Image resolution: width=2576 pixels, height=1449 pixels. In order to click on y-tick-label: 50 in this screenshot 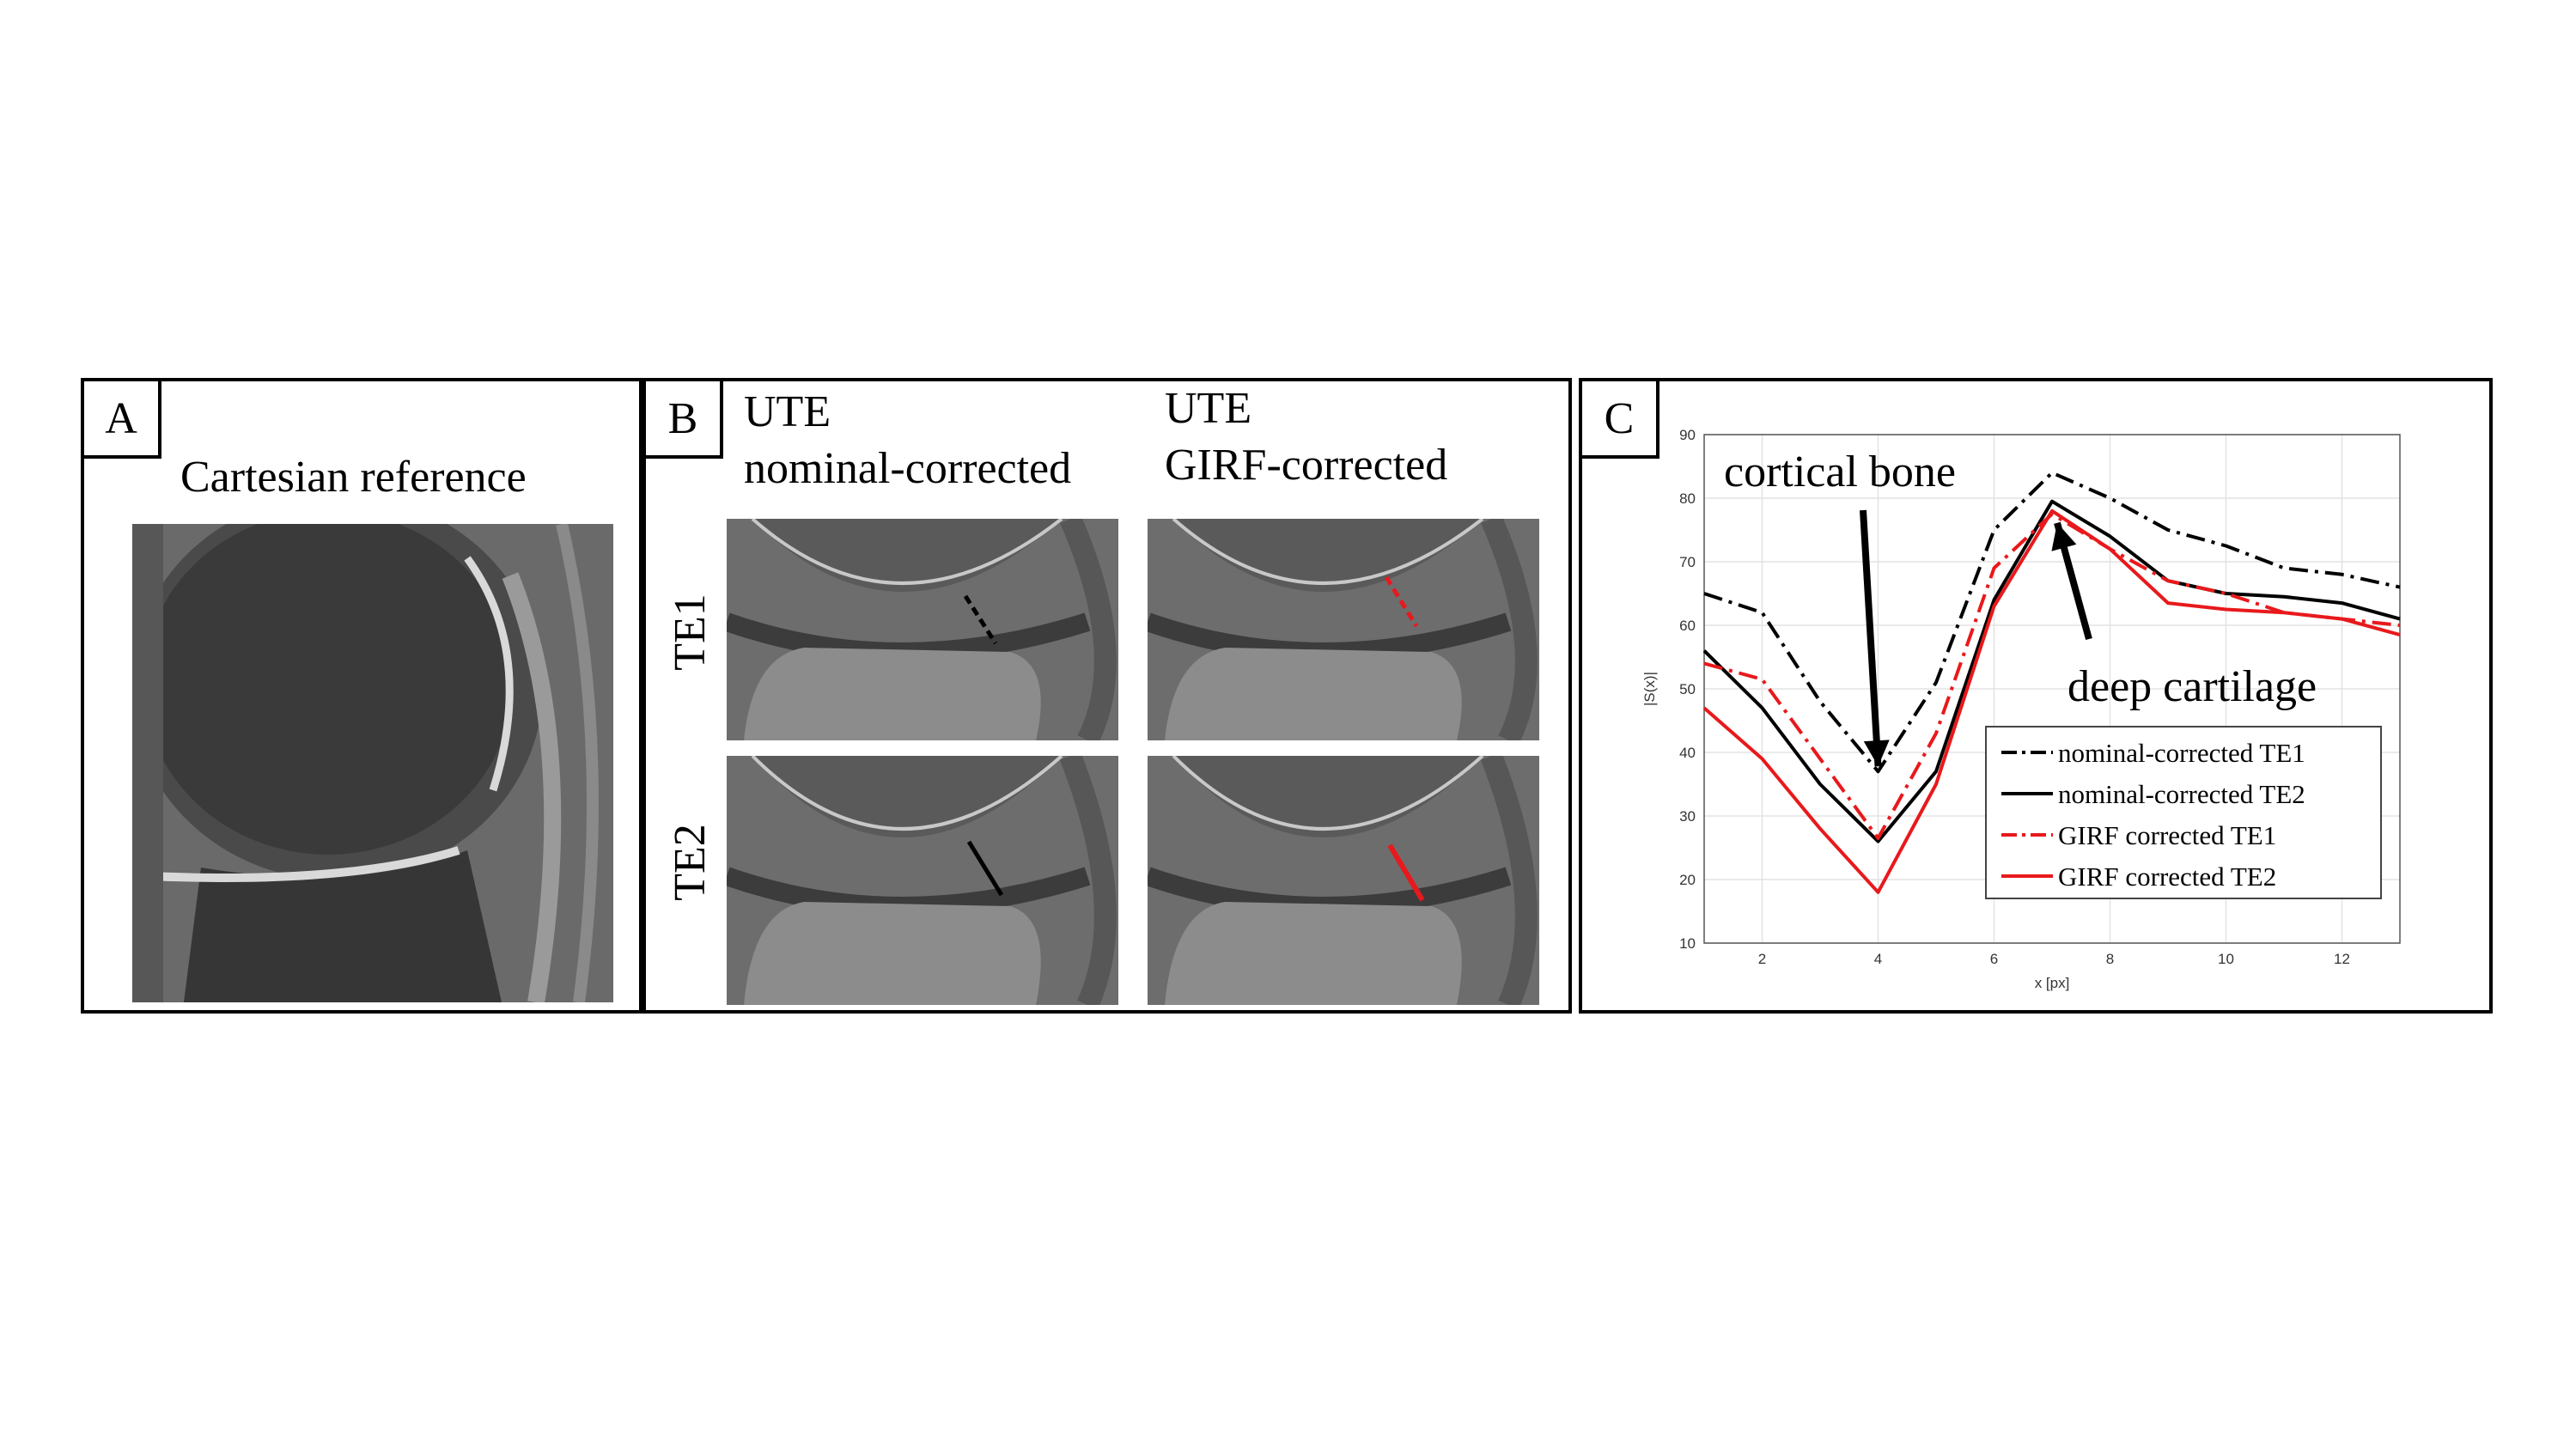, I will do `click(1687, 689)`.